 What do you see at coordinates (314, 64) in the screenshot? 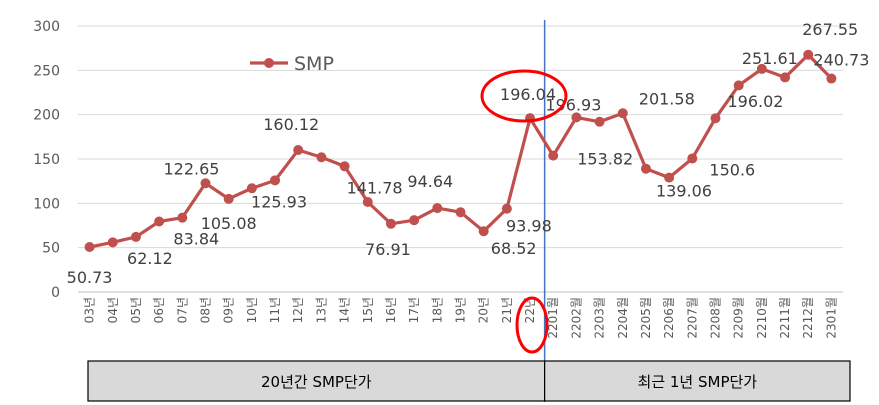
I see `legend-label-smp: SMP` at bounding box center [314, 64].